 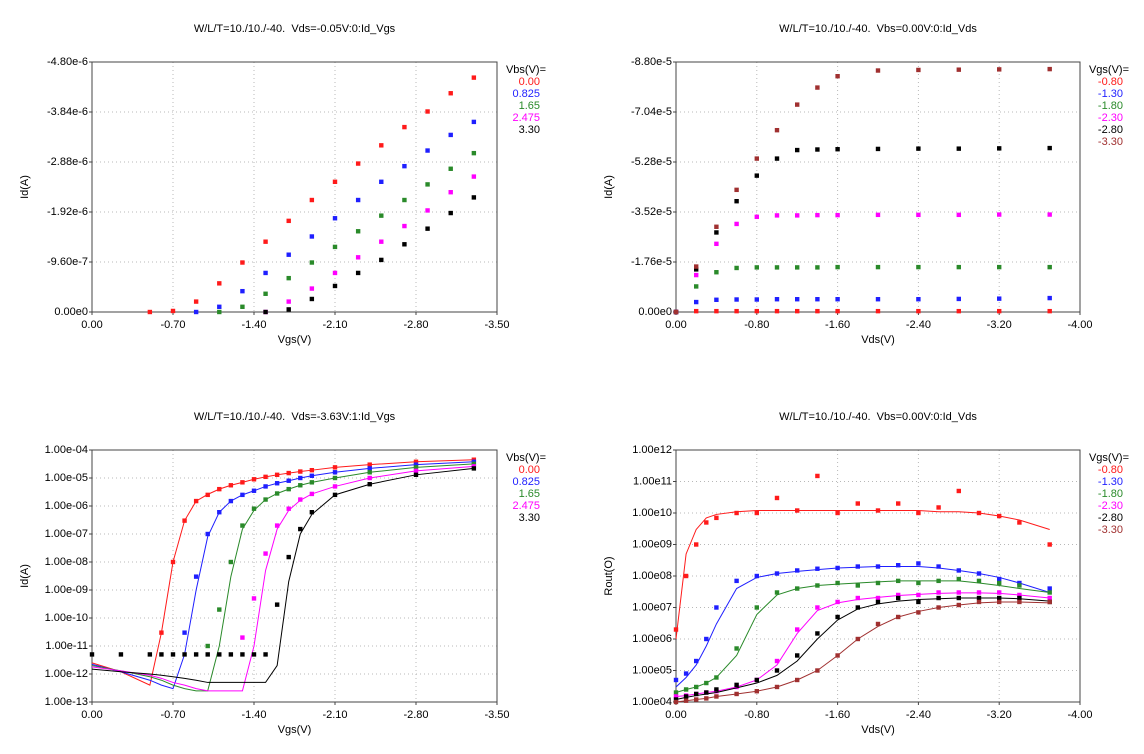 What do you see at coordinates (918, 715) in the screenshot?
I see `x-tick-label: -2.40` at bounding box center [918, 715].